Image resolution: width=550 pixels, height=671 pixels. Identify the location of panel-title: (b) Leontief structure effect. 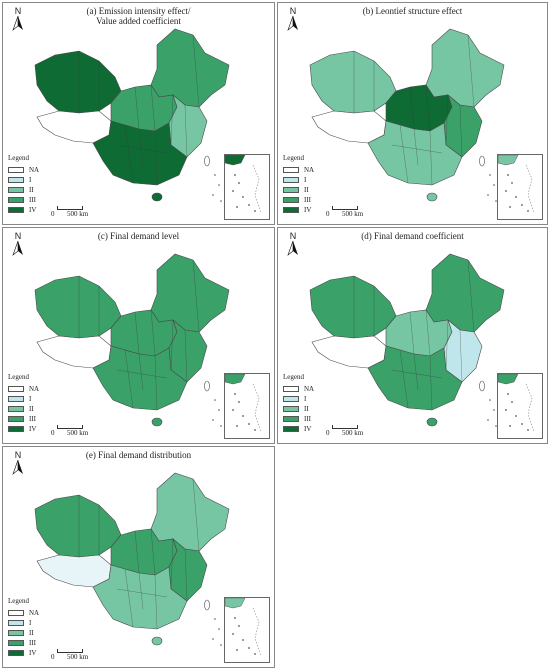
(412, 11).